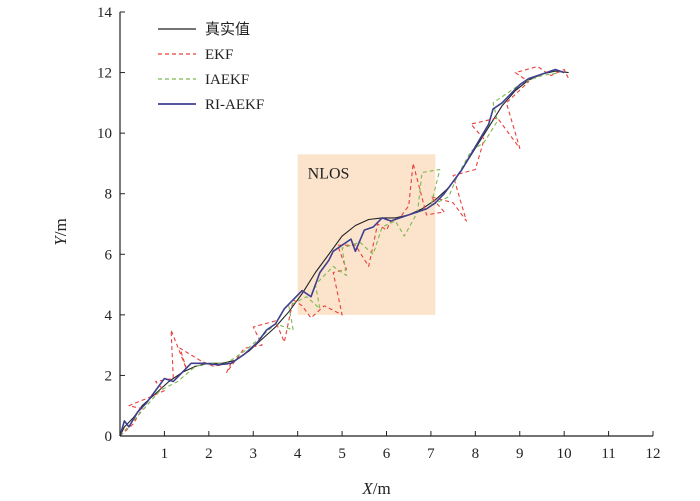 The image size is (700, 501). Describe the element at coordinates (329, 173) in the screenshot. I see `nlos-label: NLOS` at that location.